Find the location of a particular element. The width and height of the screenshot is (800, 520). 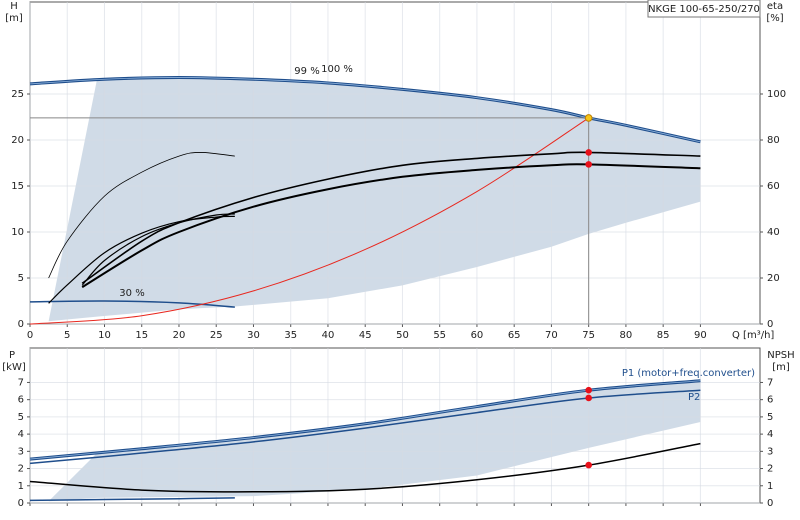

y2-unit: [m] is located at coordinates (781, 367).